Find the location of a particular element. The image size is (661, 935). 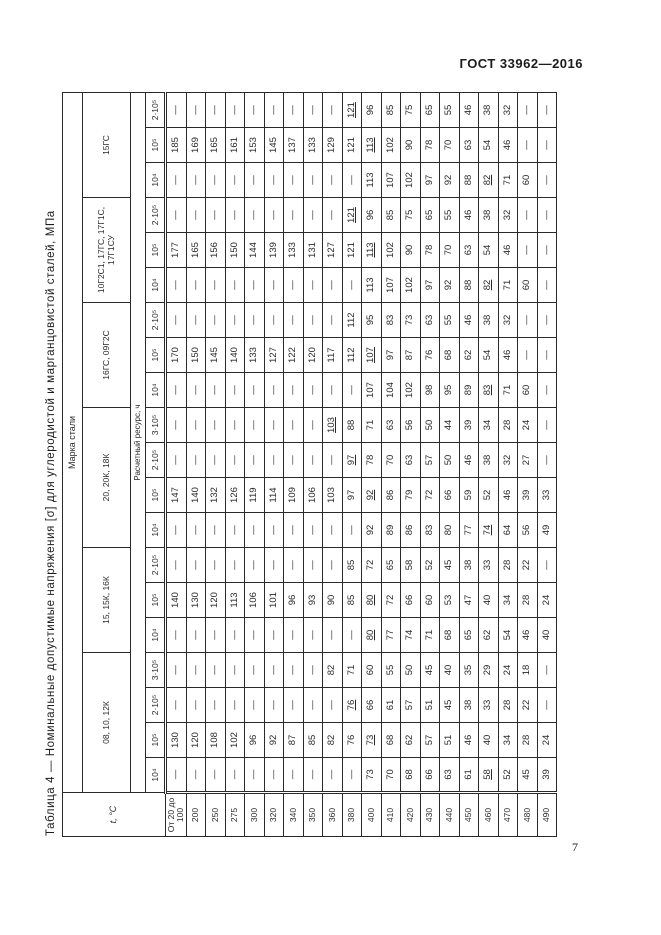

value-cell: 57 is located at coordinates (430, 460).